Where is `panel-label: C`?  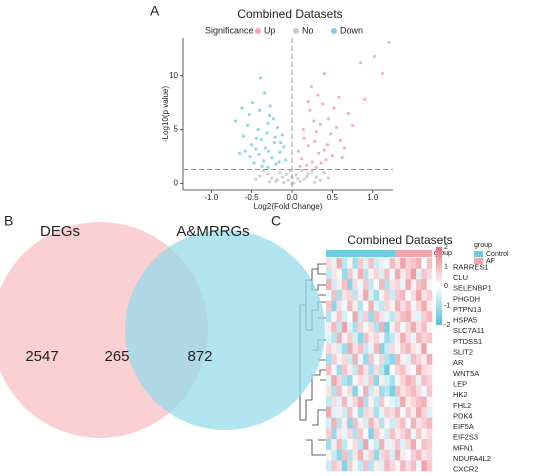 panel-label: C is located at coordinates (276, 221).